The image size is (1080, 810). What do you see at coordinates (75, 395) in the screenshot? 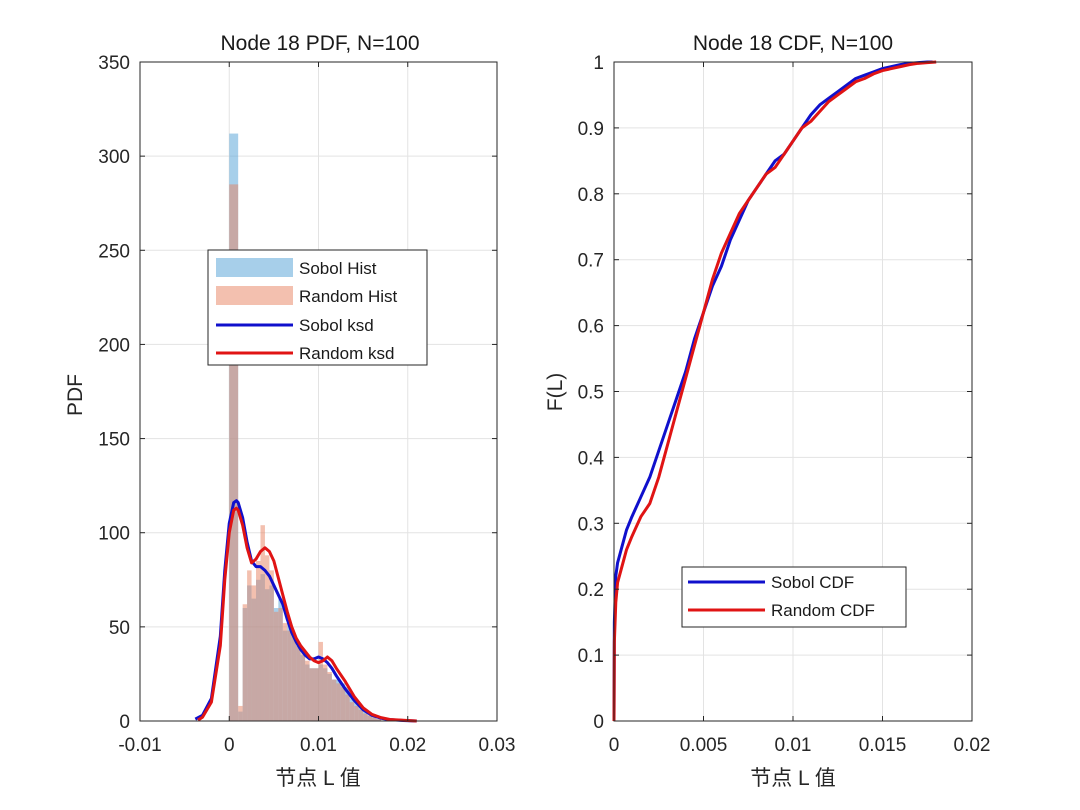
I see `pdf-y-axis-label: PDF` at bounding box center [75, 395].